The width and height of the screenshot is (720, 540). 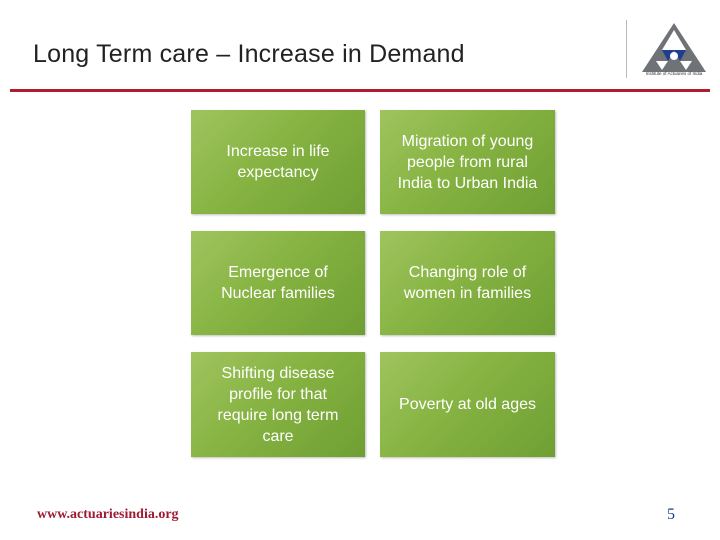 I want to click on logo-caption: Institute of Actuaries of India, so click(x=674, y=73).